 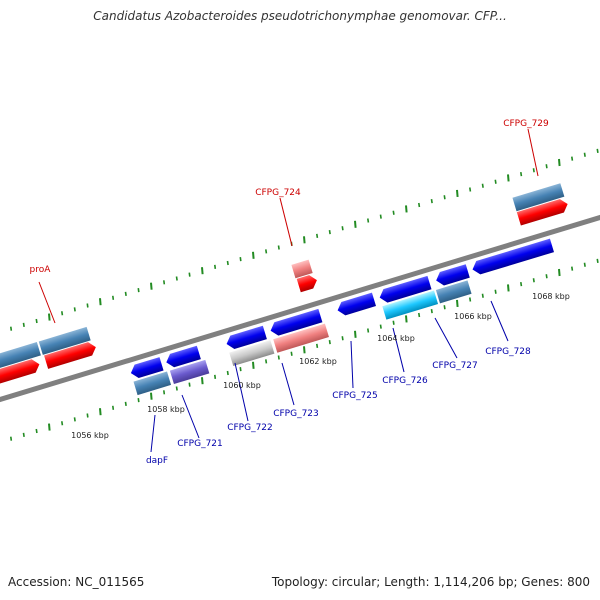 What do you see at coordinates (551, 296) in the screenshot?
I see `tick-label: 1068 kbp` at bounding box center [551, 296].